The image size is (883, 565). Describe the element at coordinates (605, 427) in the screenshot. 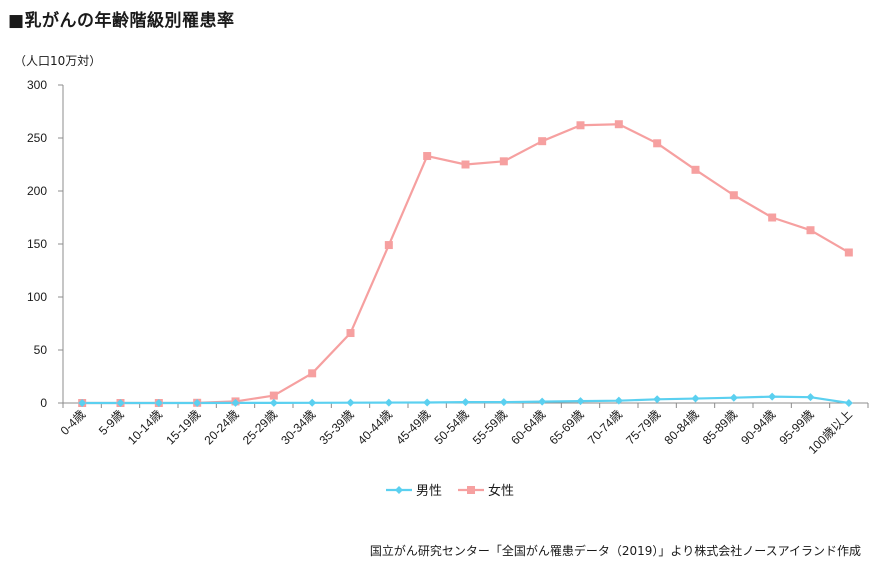

I see `x-tick-label: 70-74歳` at that location.